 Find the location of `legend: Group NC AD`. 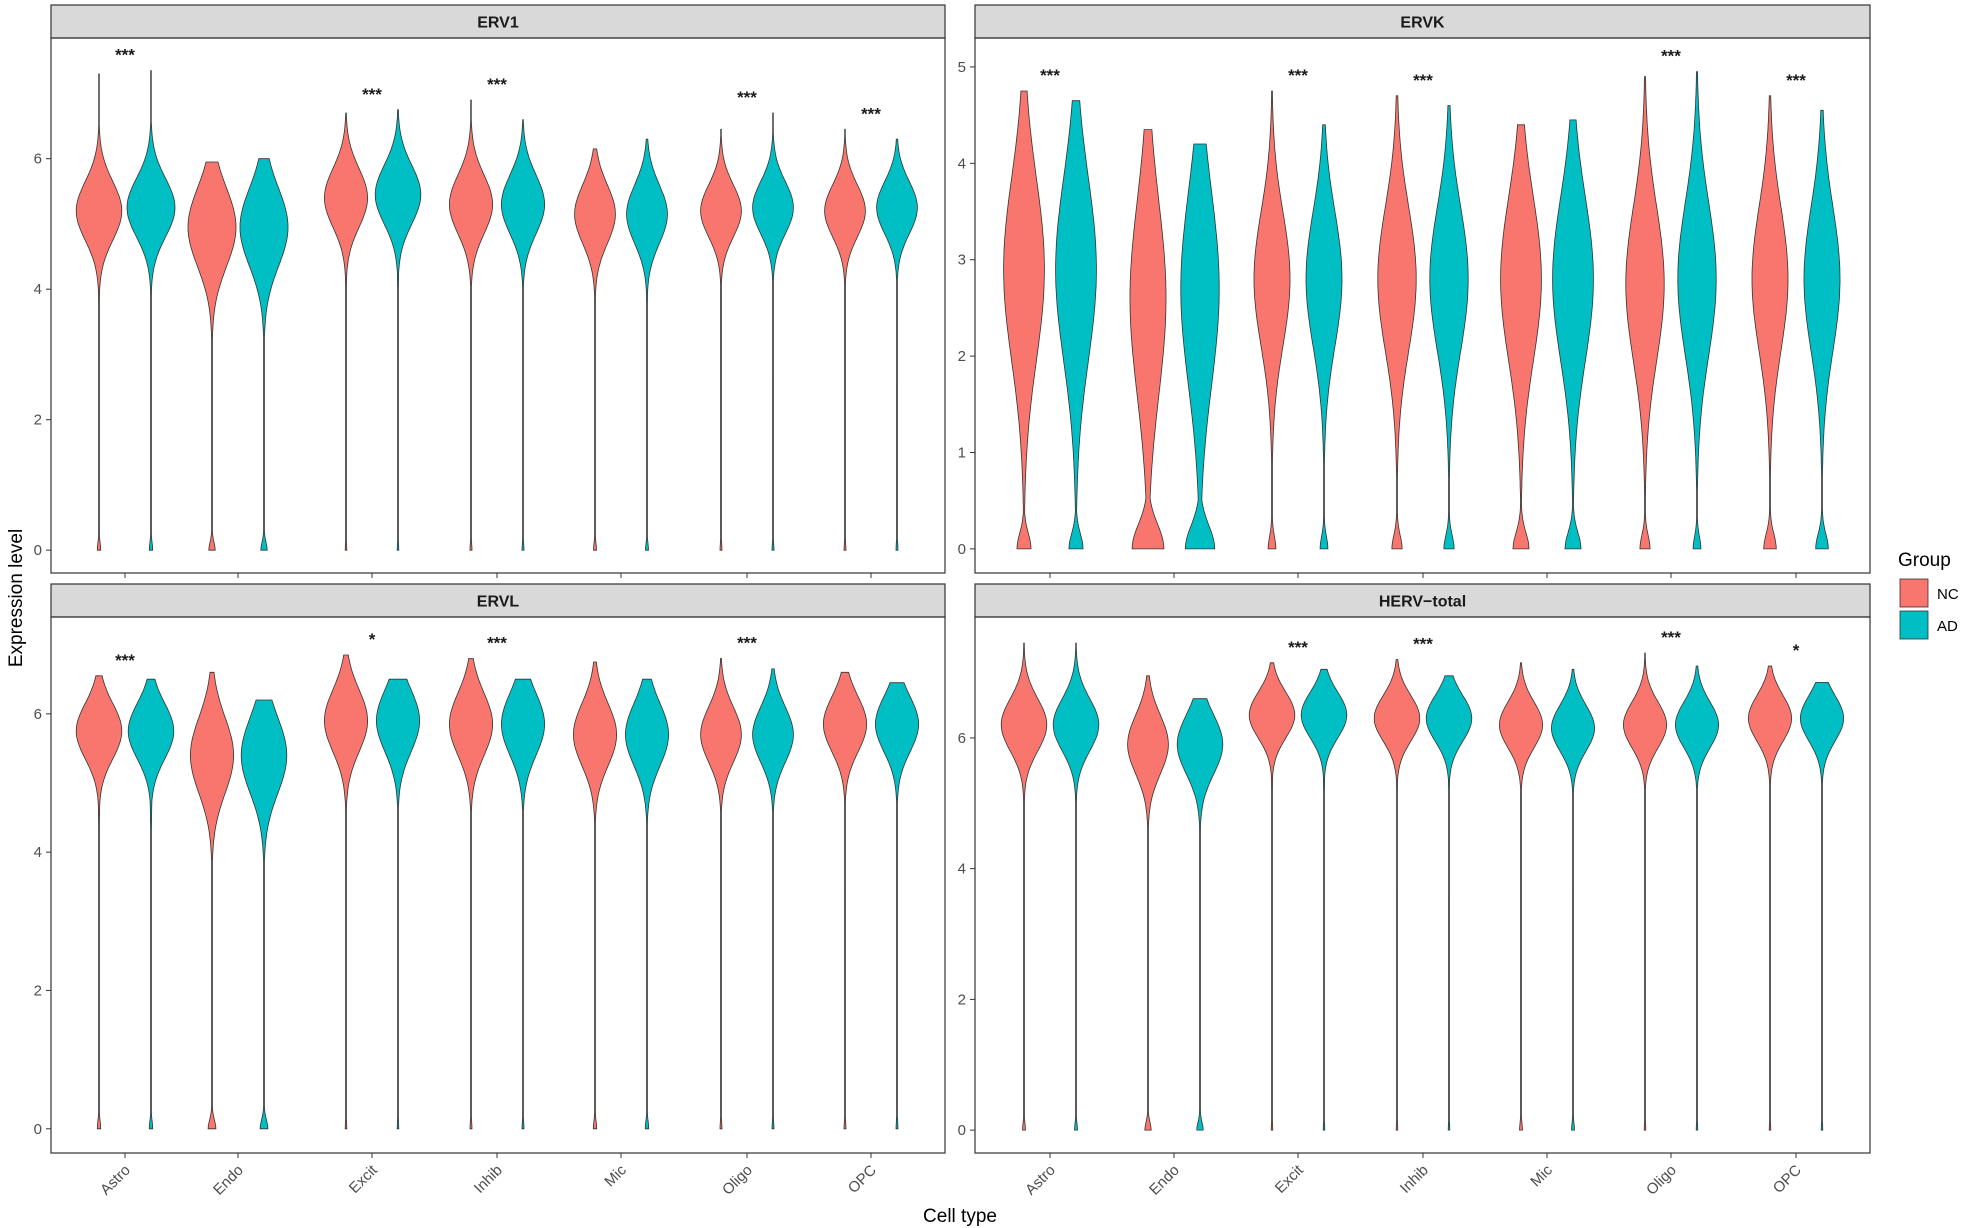

legend: Group NC AD is located at coordinates (1928, 595).